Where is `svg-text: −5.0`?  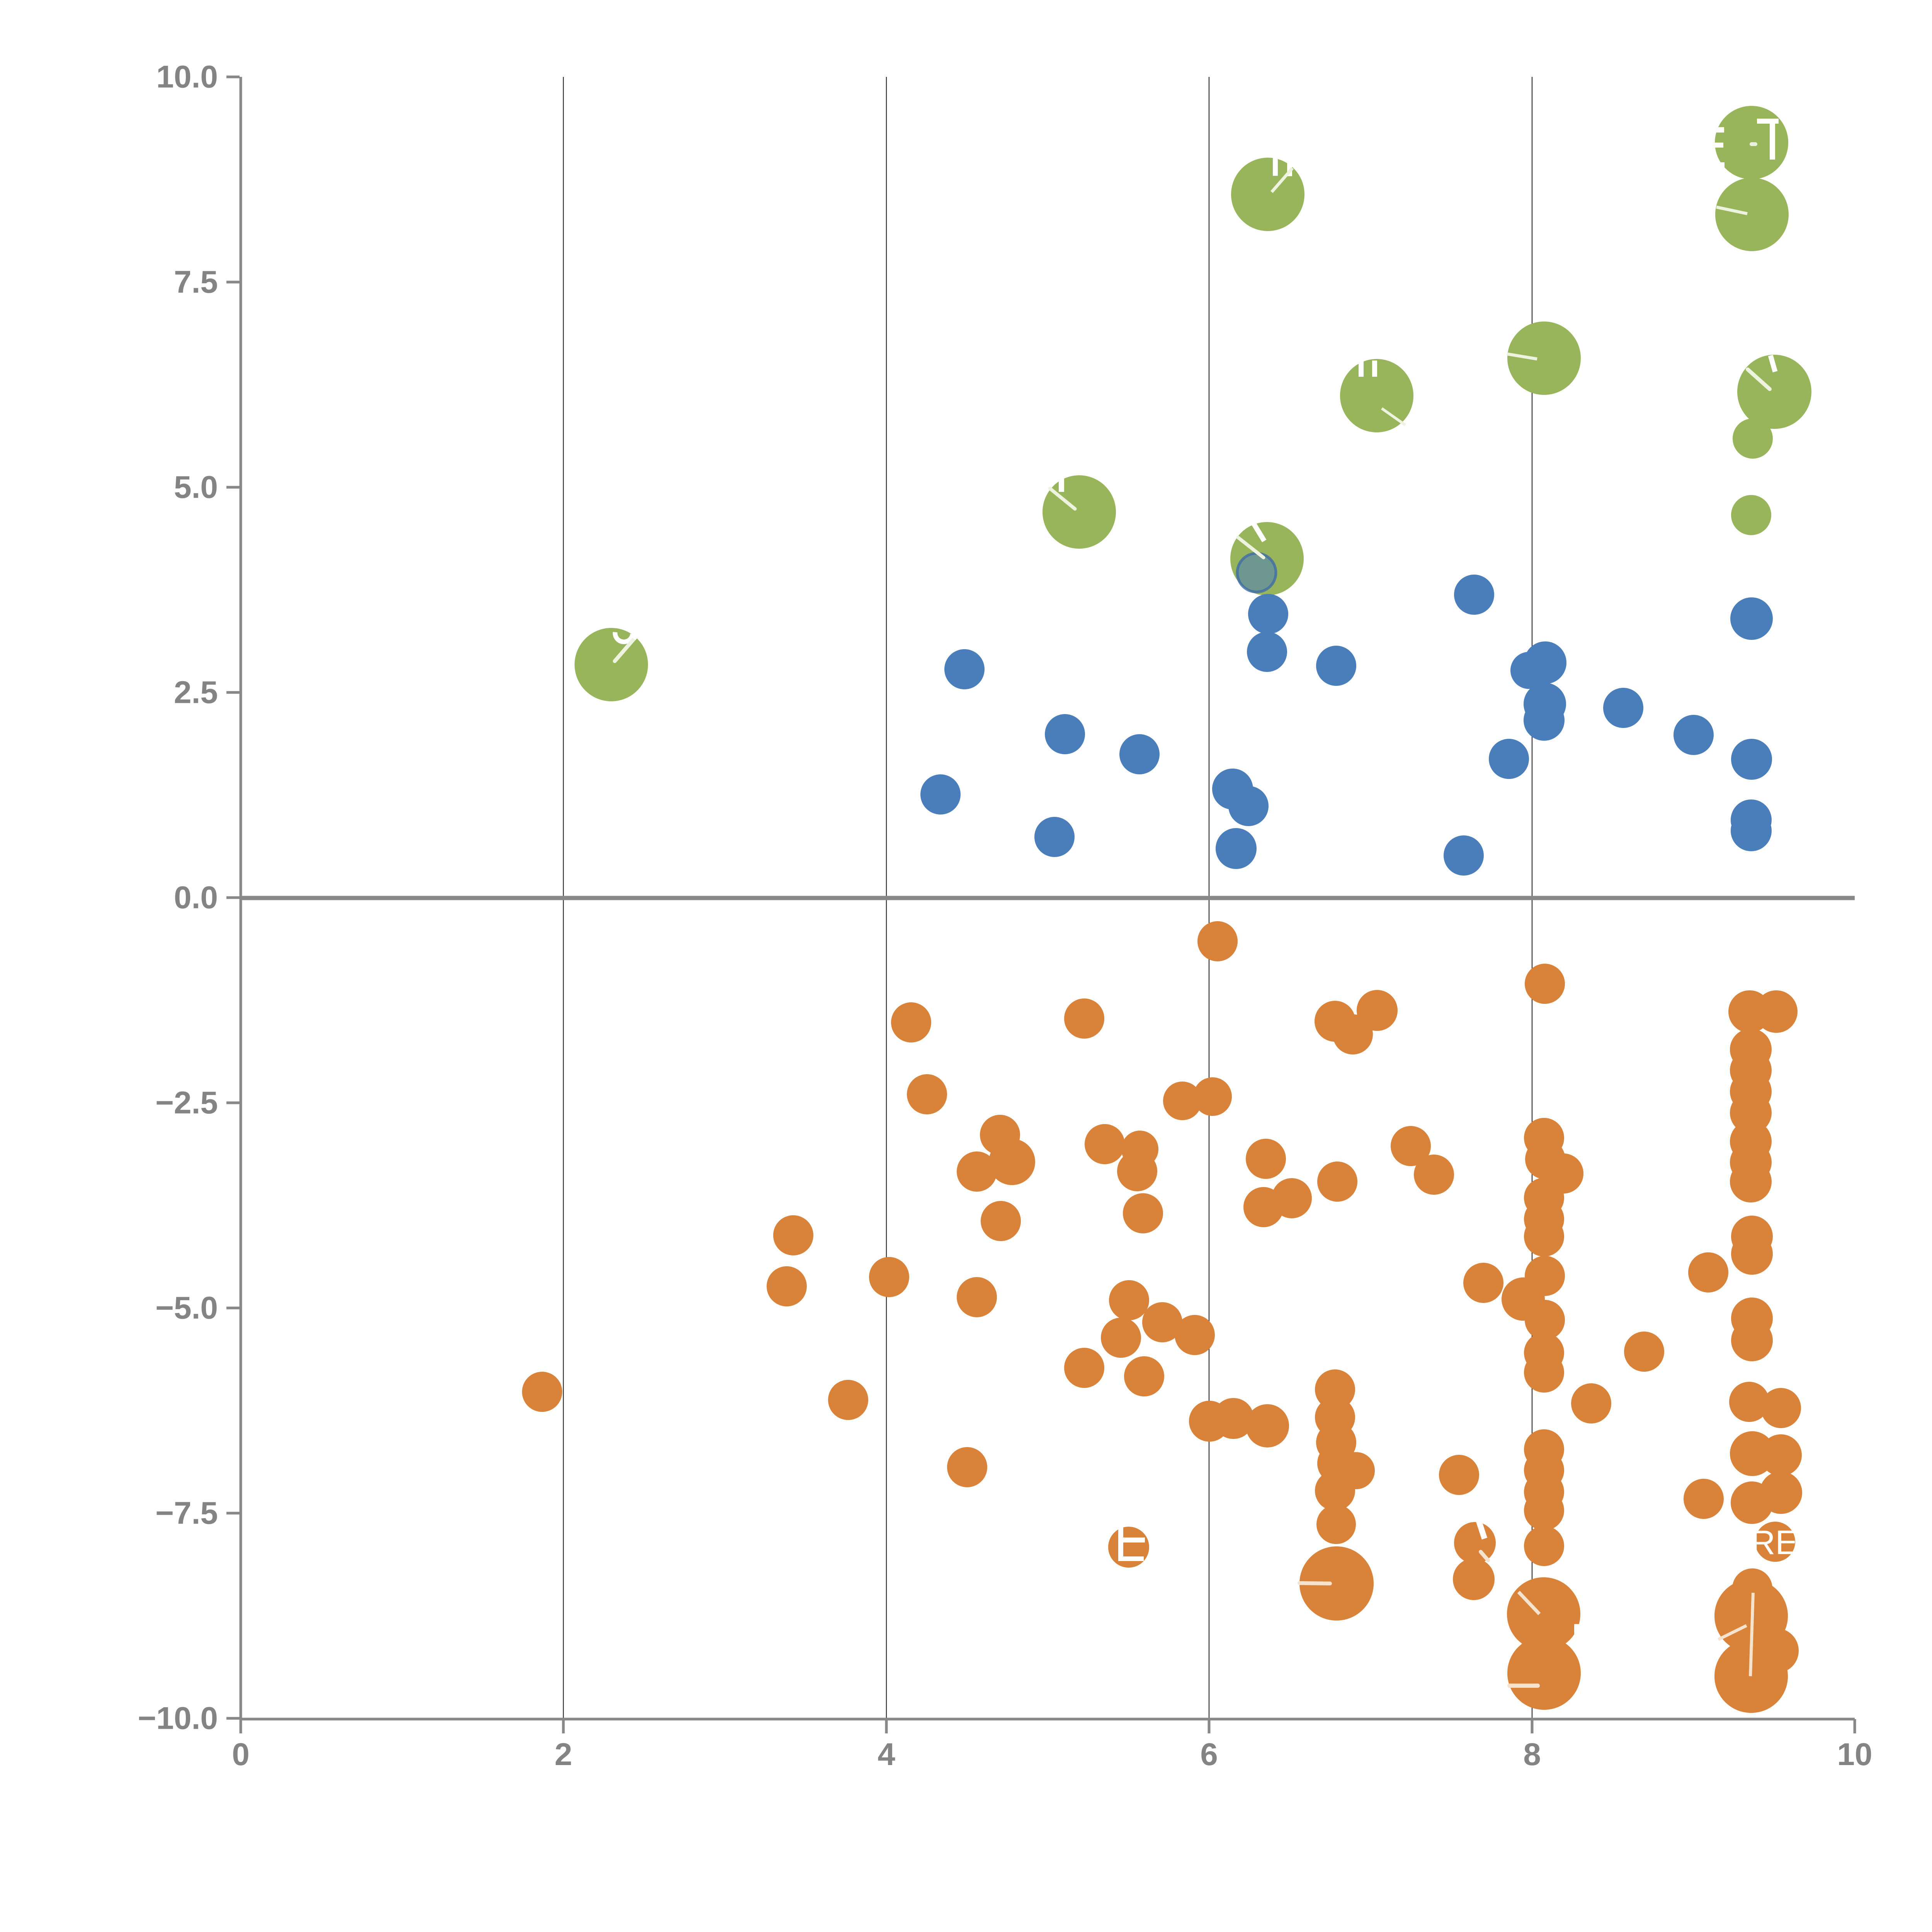 svg-text: −5.0 is located at coordinates (186, 1308).